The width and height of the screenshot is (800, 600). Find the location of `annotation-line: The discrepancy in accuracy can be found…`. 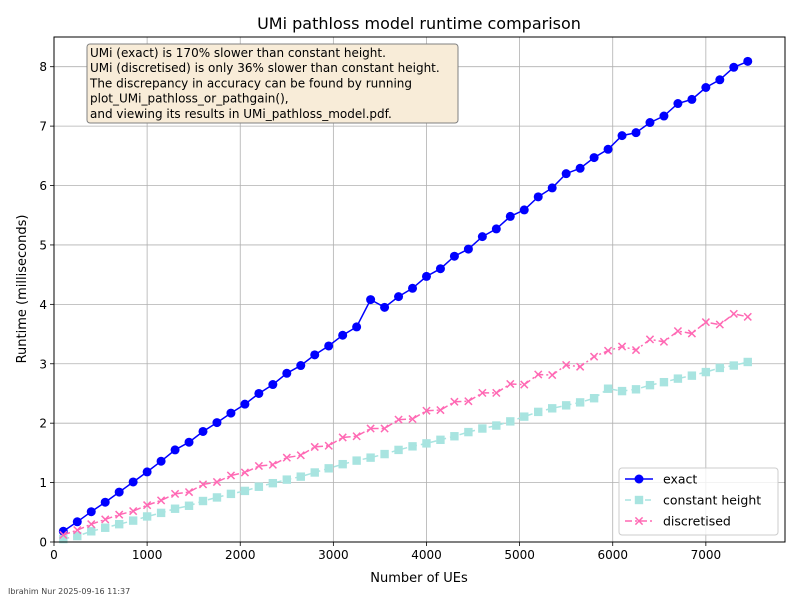

annotation-line: The discrepancy in accuracy can be found… is located at coordinates (250, 83).